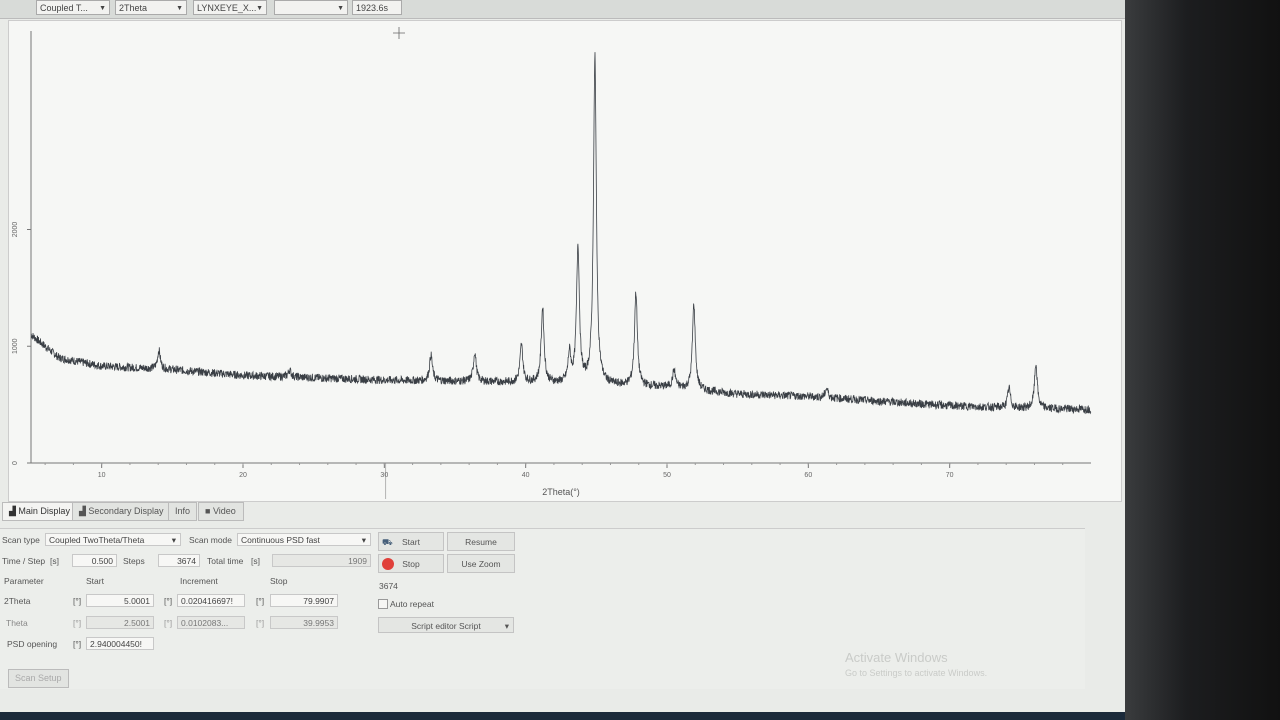 This screenshot has width=1280, height=720. I want to click on scan-type-select: Coupled TwoTheta/Theta ▾, so click(113, 539).